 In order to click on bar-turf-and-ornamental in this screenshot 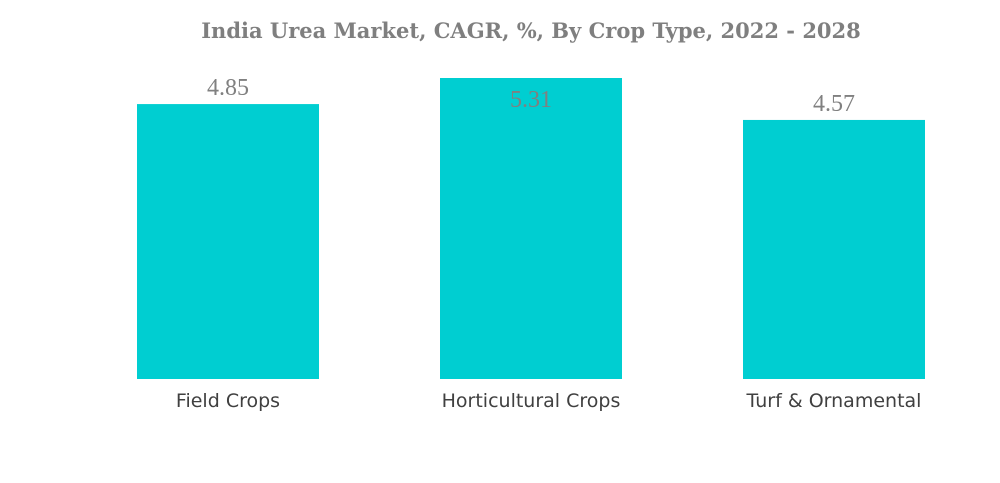, I will do `click(834, 249)`.